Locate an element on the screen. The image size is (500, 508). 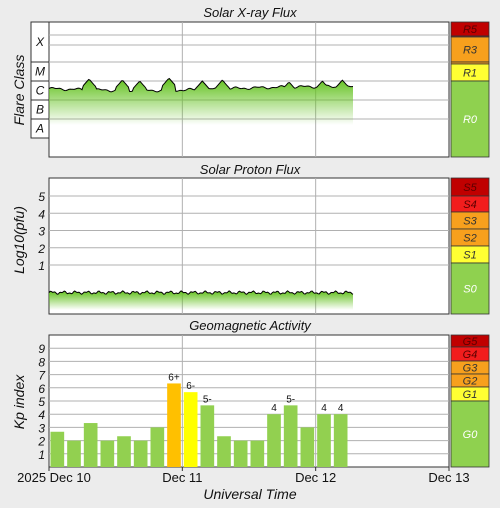
s-scale-label-S0: S0 is located at coordinates (470, 290).